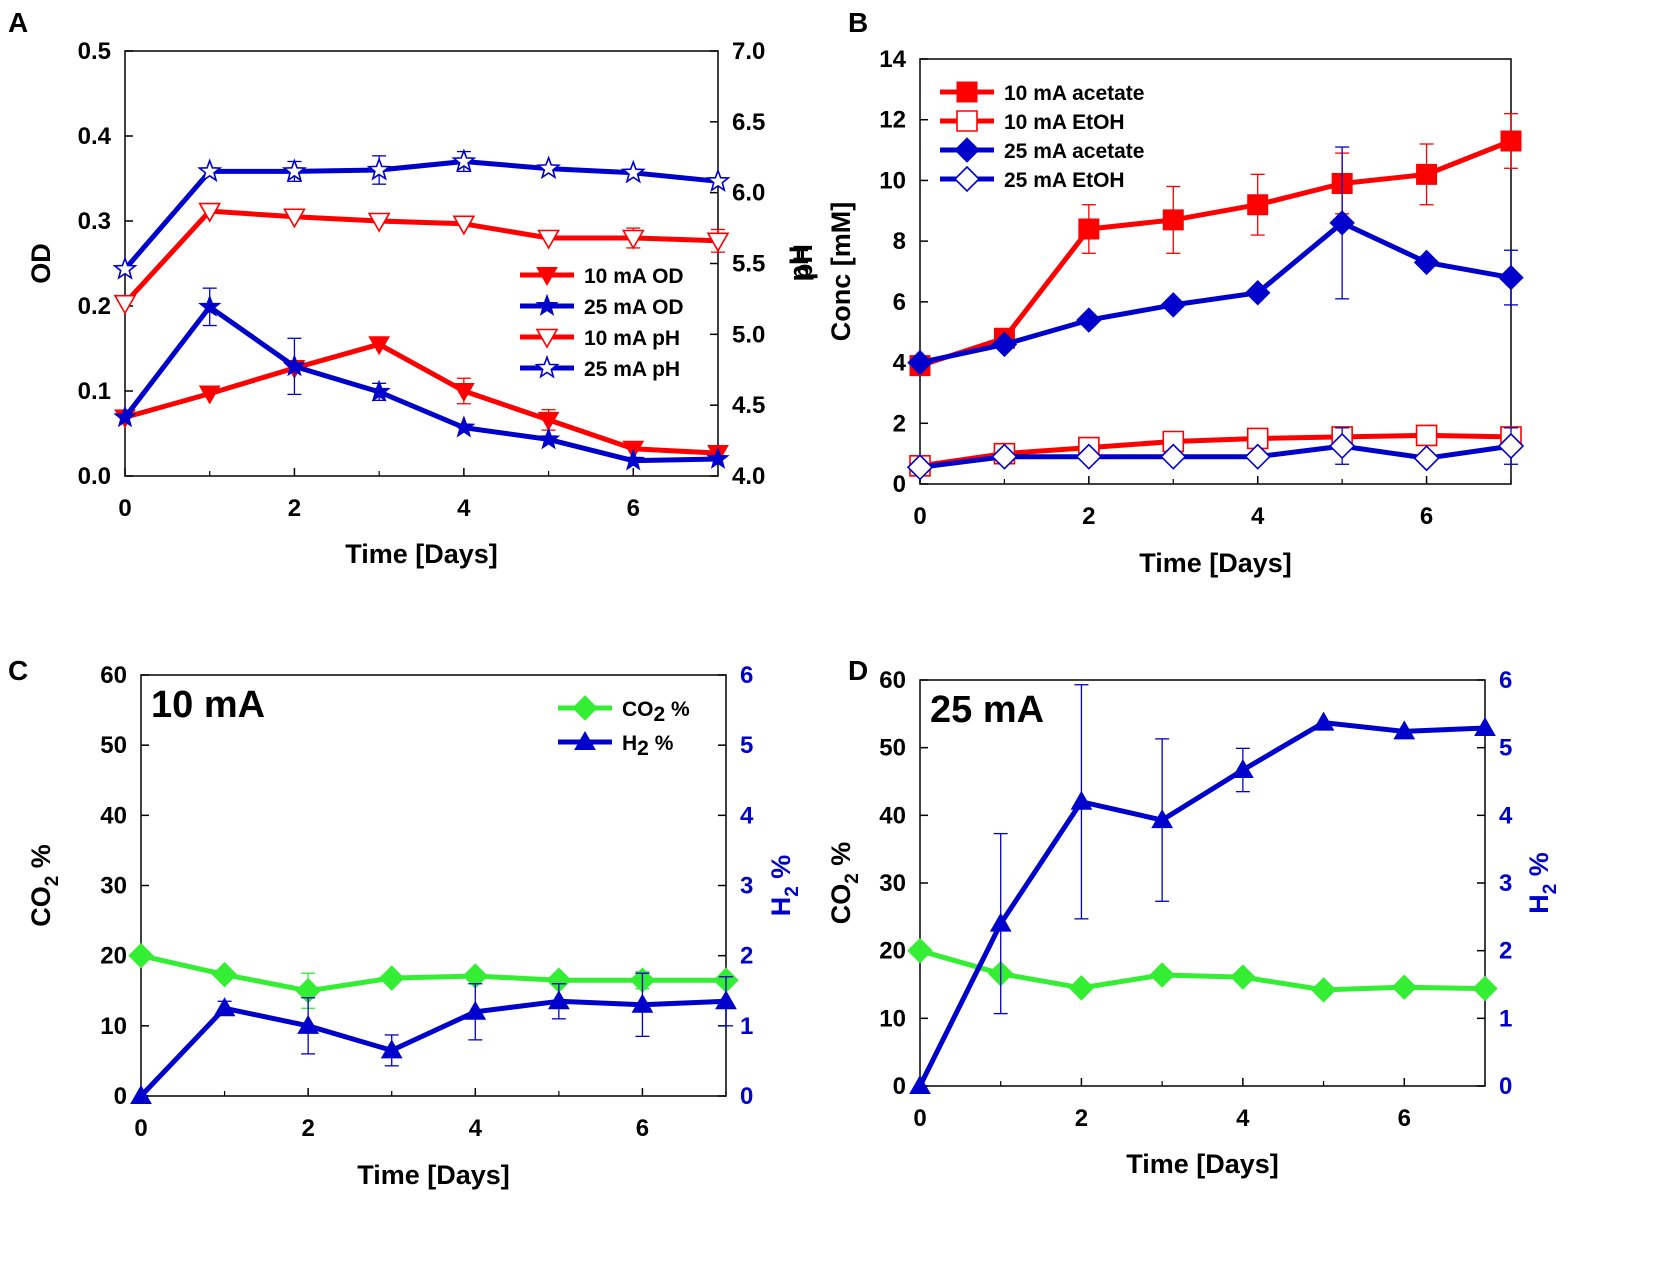 The width and height of the screenshot is (1654, 1261). I want to click on y2-tick-label: 3, so click(1505, 883).